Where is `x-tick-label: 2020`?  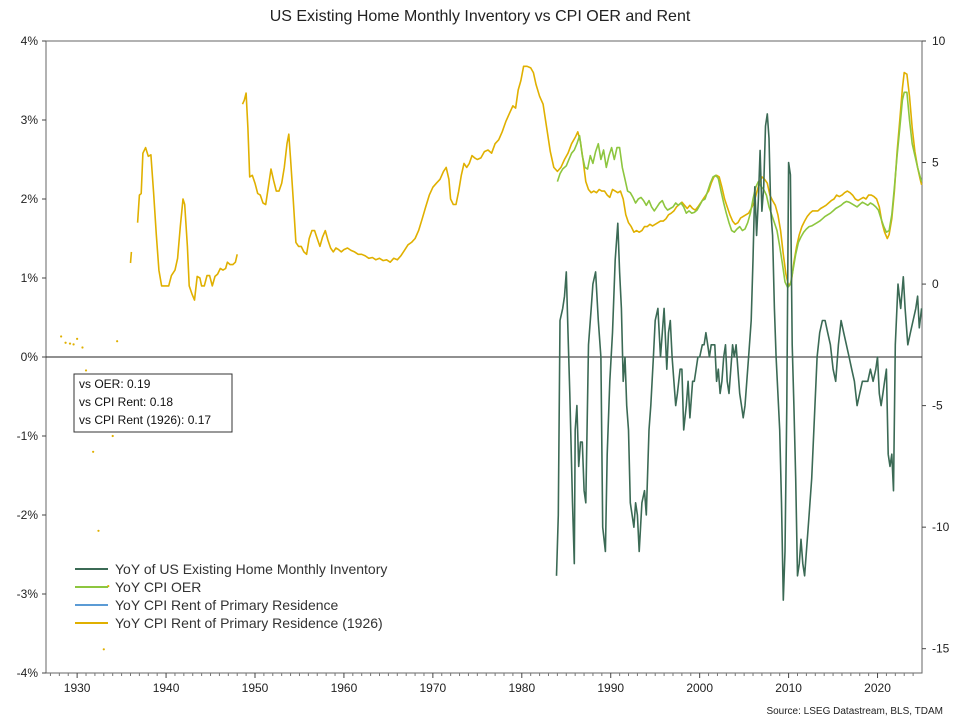
x-tick-label: 2020 is located at coordinates (877, 688).